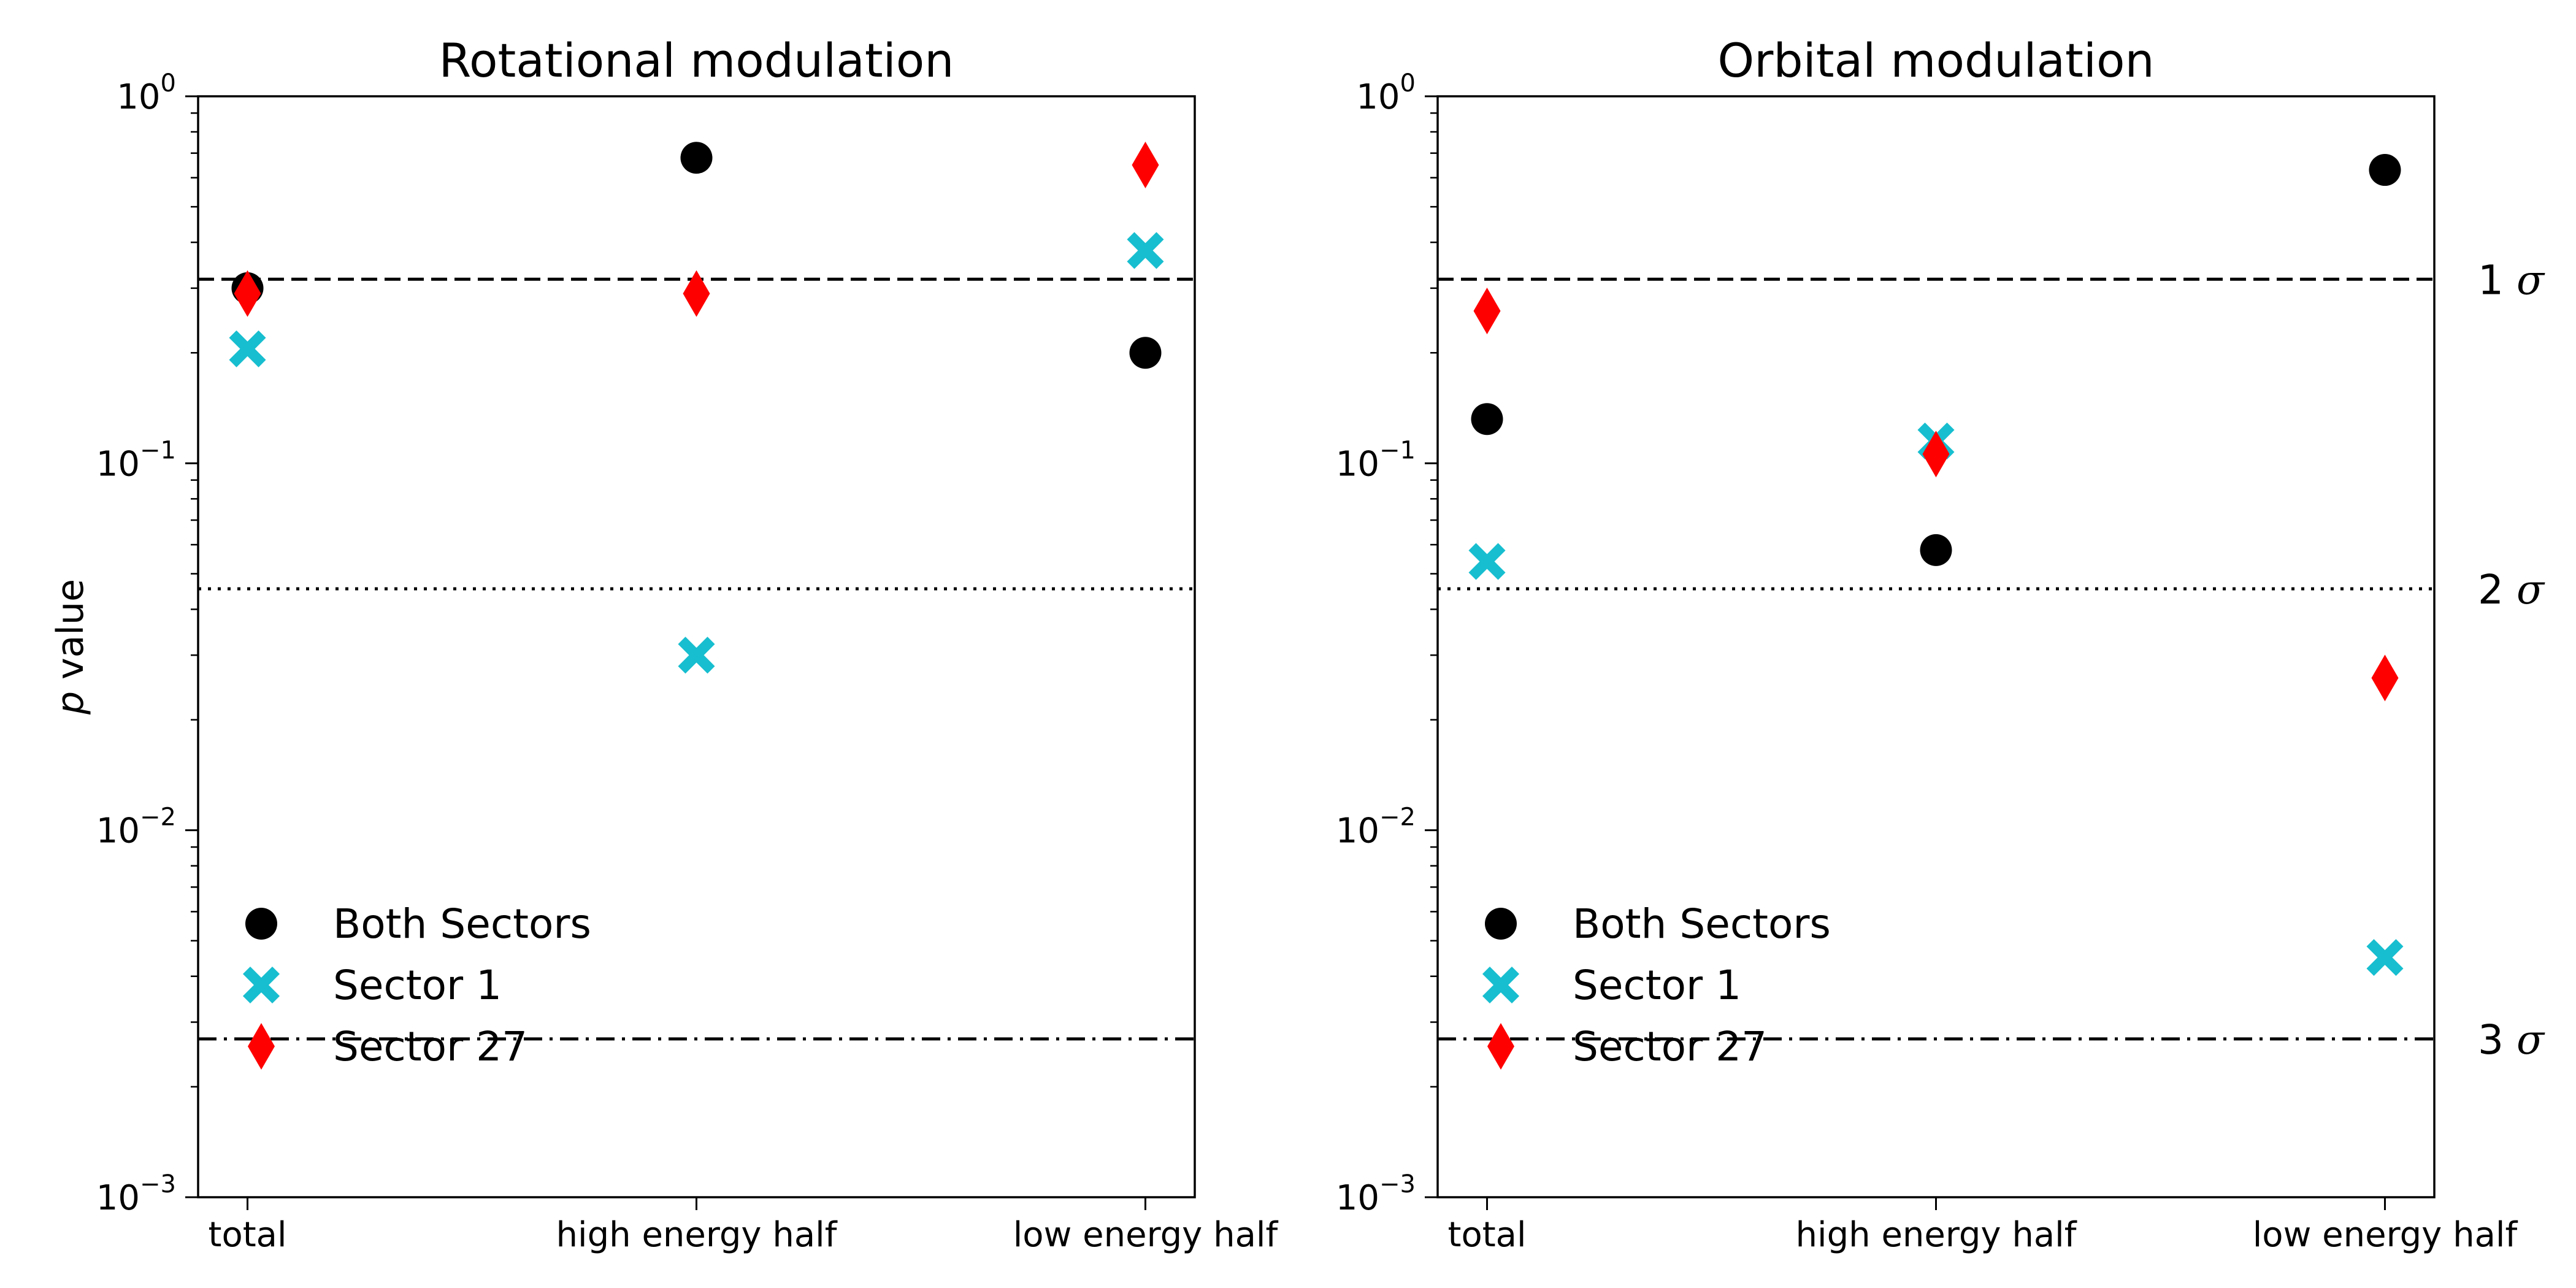 The width and height of the screenshot is (2576, 1288). I want to click on chart-title: Orbital modulation, so click(1935, 60).